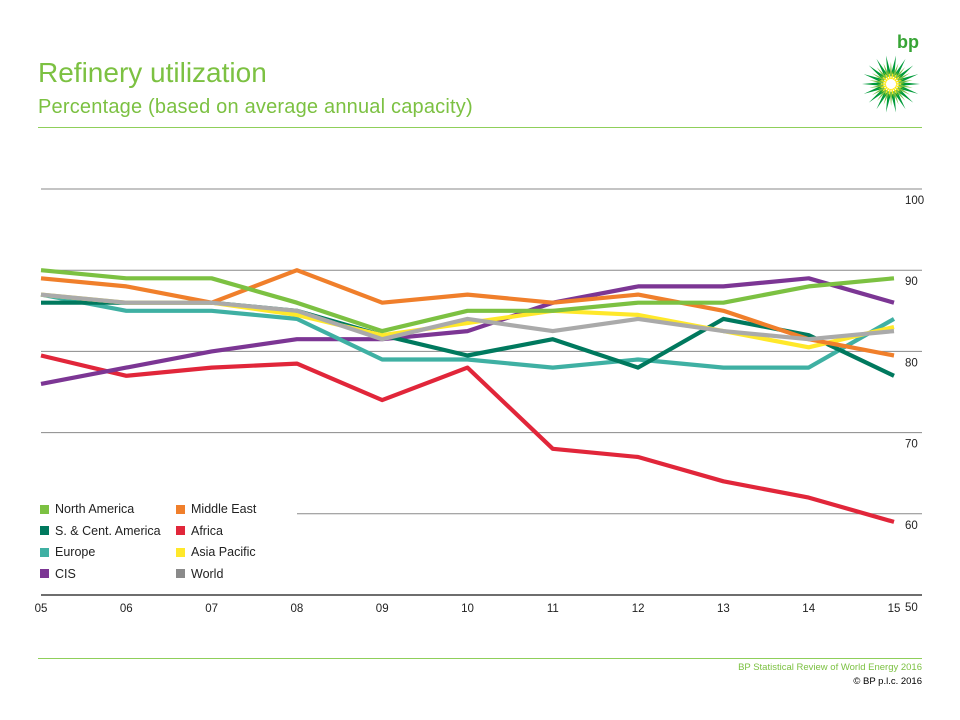  I want to click on x-tick-label: 06, so click(126, 609).